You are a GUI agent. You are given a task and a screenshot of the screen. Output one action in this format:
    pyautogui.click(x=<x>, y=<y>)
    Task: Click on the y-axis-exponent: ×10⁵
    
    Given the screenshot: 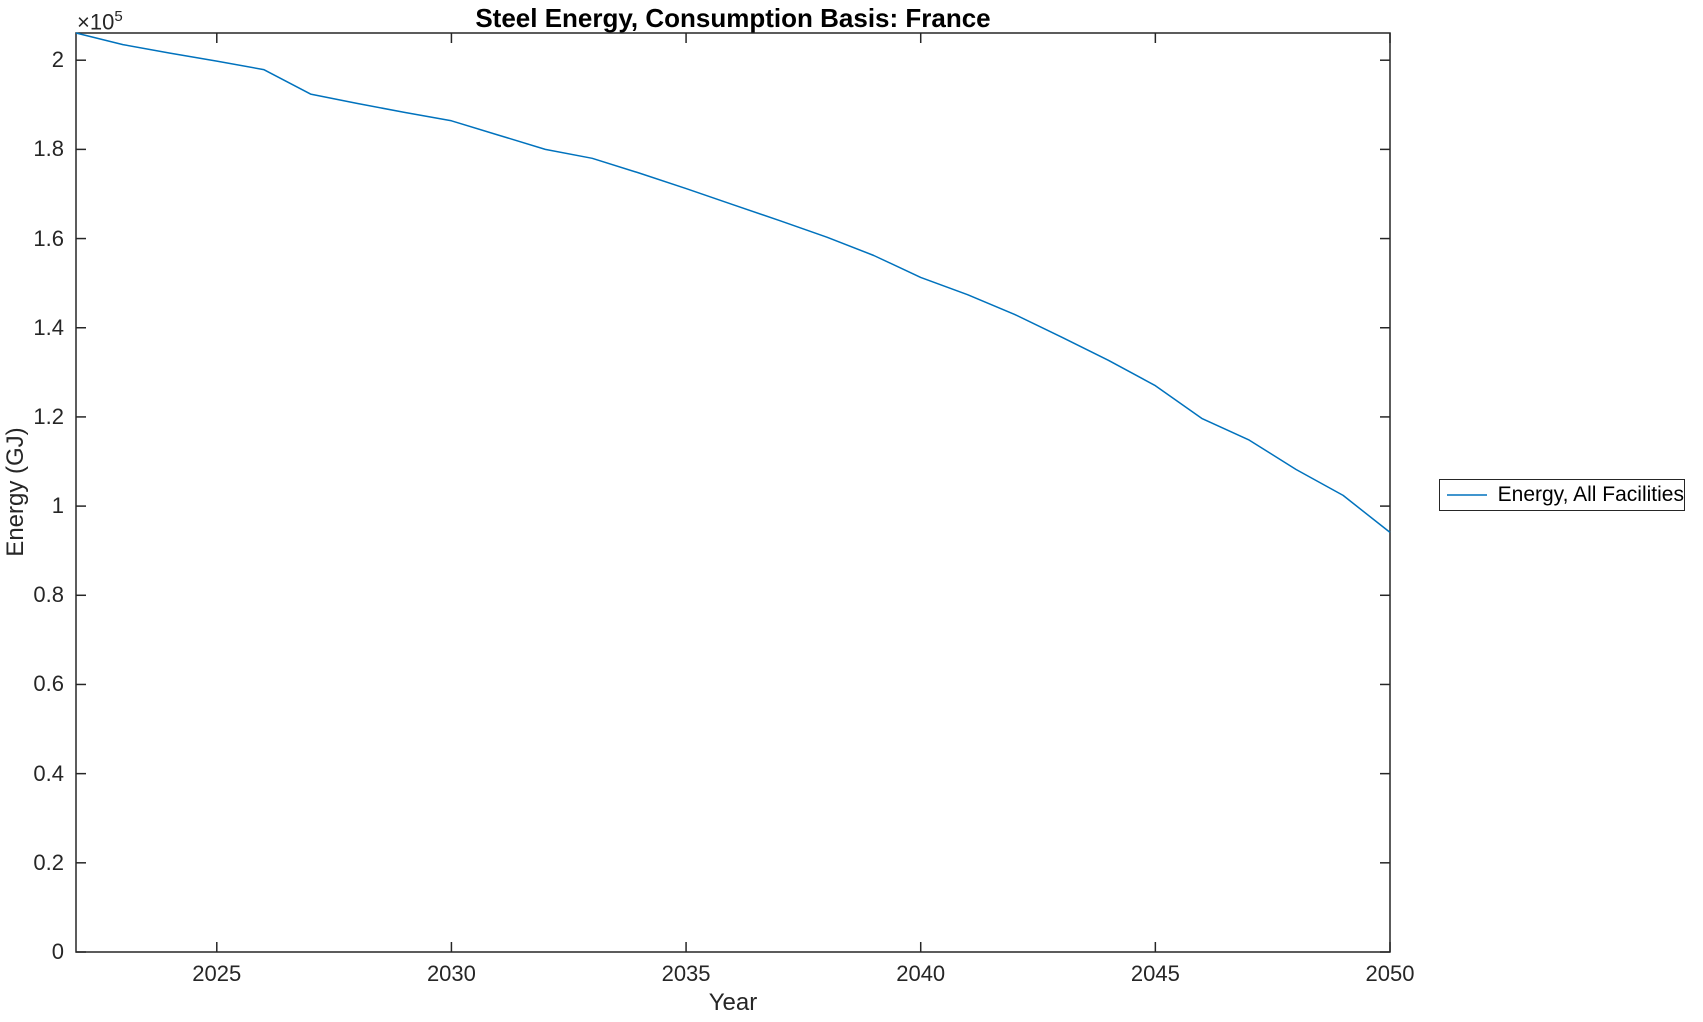 What is the action you would take?
    pyautogui.click(x=100, y=21)
    